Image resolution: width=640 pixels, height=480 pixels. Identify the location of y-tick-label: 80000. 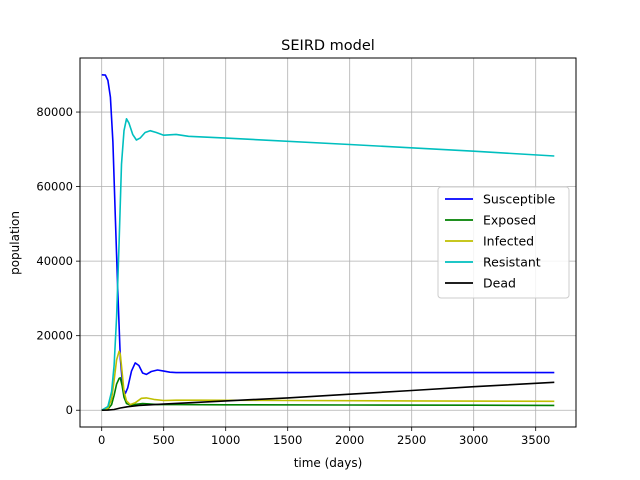
(54, 112).